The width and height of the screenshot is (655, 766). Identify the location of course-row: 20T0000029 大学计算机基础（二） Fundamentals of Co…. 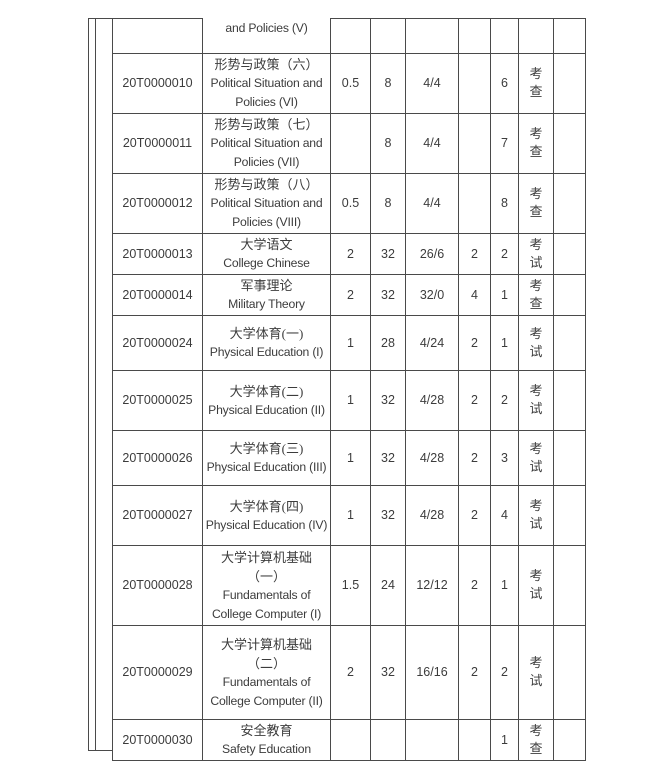
(349, 672).